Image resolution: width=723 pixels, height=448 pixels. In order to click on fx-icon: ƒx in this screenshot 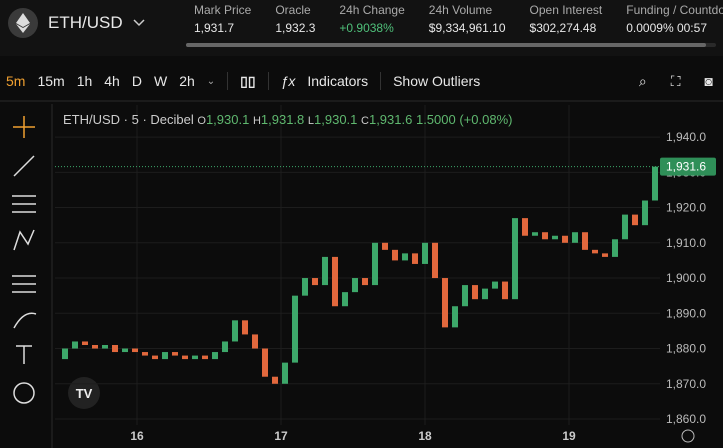, I will do `click(288, 81)`.